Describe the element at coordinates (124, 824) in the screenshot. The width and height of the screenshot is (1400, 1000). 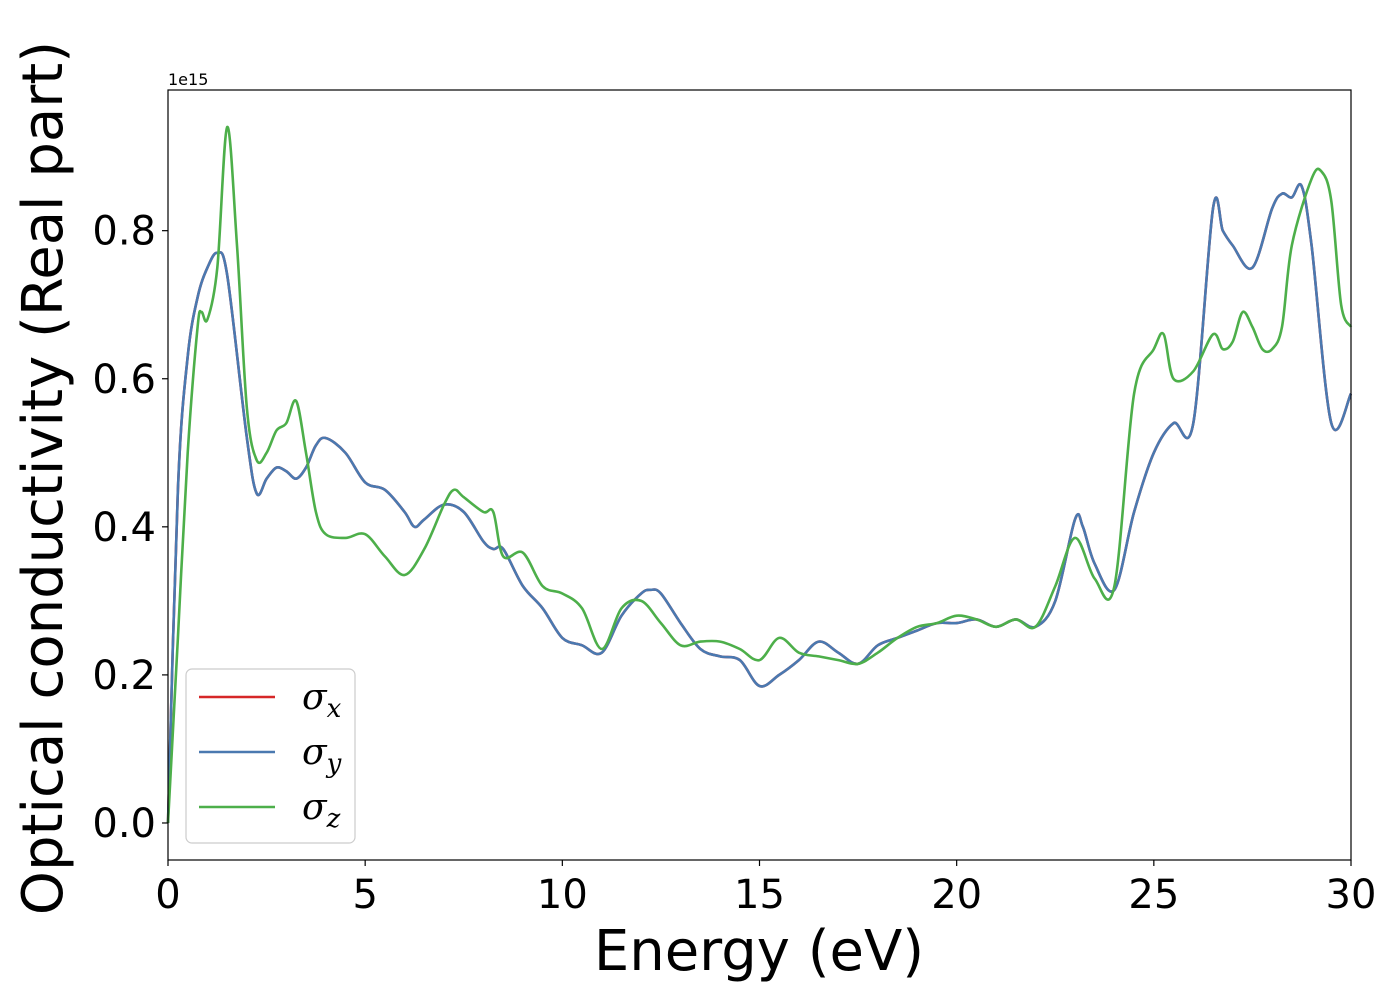
I see `y-tick-label: 0.0` at that location.